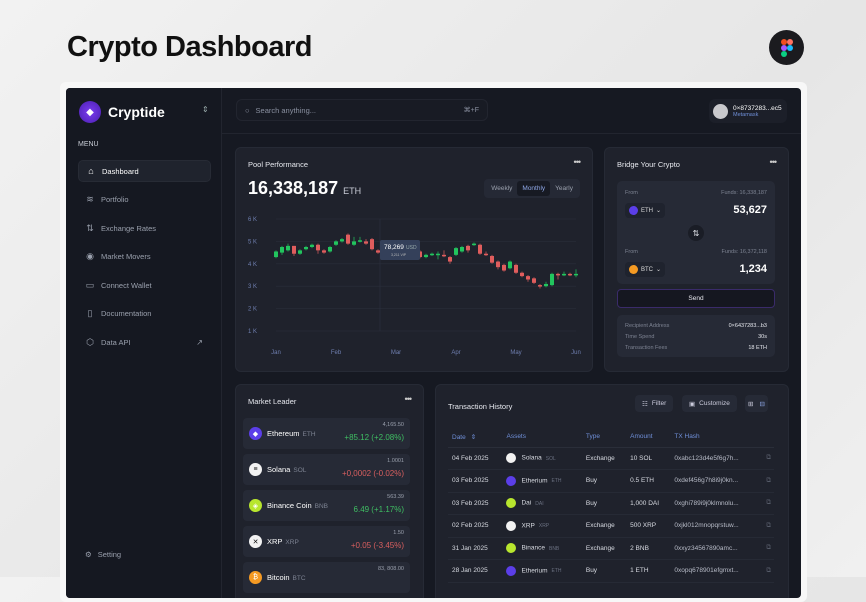 The image size is (866, 602). What do you see at coordinates (144, 228) in the screenshot?
I see `sidebar-item-exchange-rates: ⇅ Exchange Rates` at bounding box center [144, 228].